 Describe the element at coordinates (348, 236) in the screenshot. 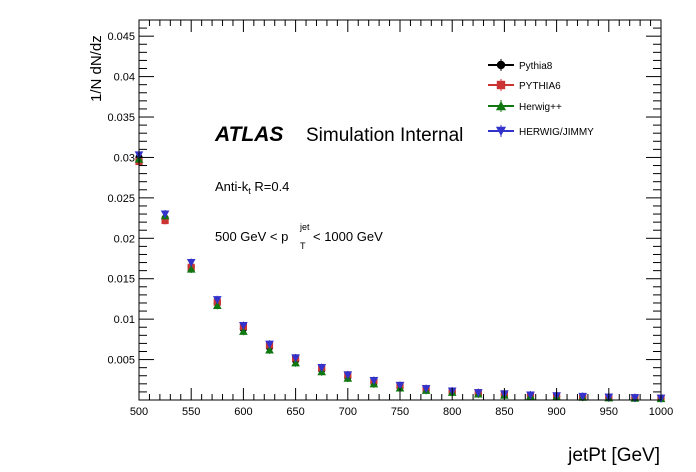

I see `pt-range-suffix: < 1000 GeV` at that location.